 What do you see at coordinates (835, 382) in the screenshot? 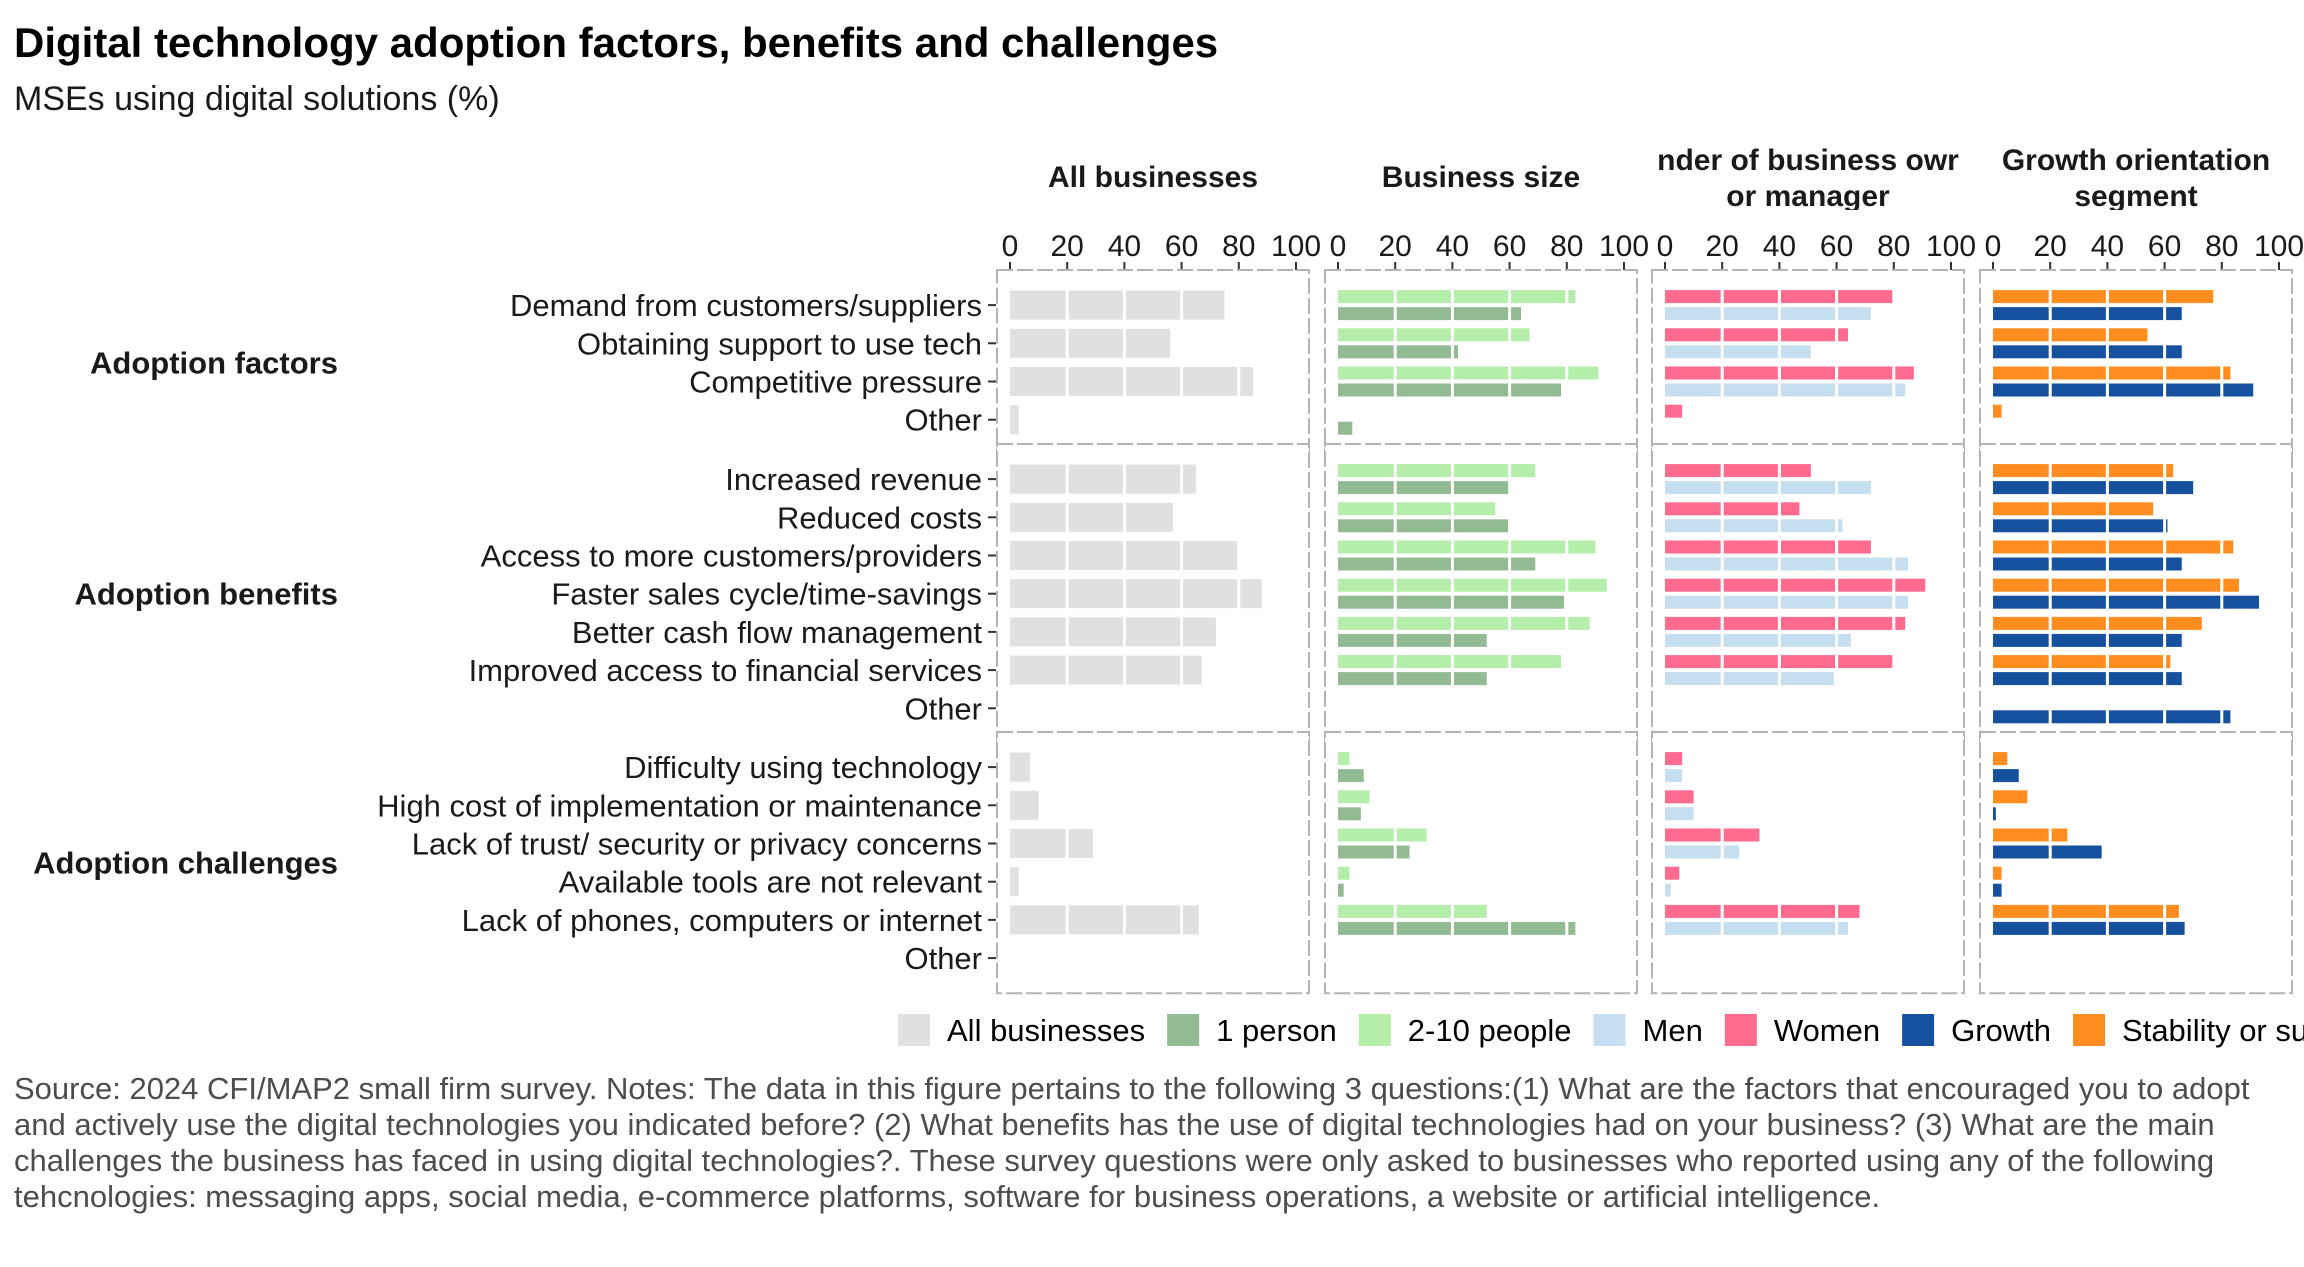
I see `category-label: Competitive pressure` at bounding box center [835, 382].